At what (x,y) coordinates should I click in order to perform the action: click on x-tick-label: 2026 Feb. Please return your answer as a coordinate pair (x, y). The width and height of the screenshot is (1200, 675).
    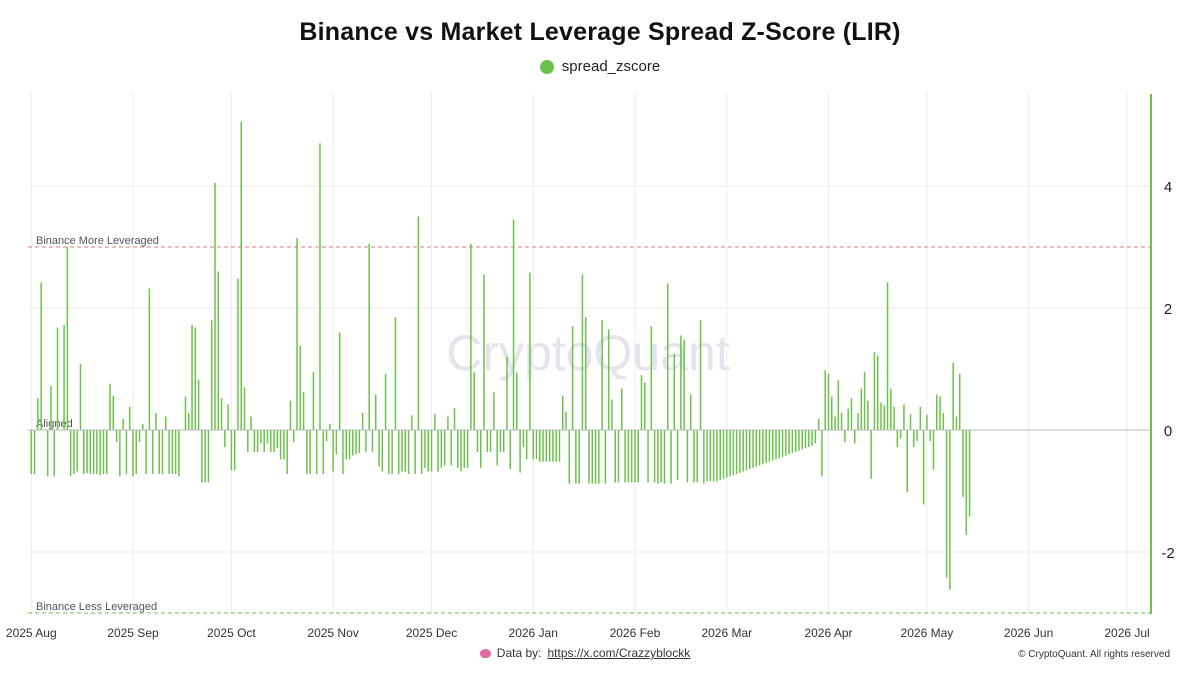
    Looking at the image, I should click on (635, 633).